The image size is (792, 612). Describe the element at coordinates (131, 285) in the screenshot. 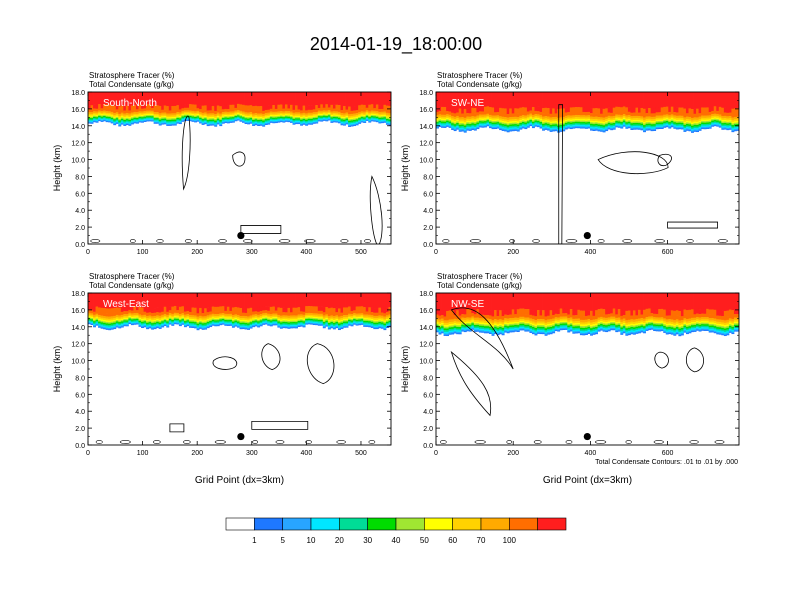

I see `panel-title-line2: Total Condensate (g/kg)` at that location.